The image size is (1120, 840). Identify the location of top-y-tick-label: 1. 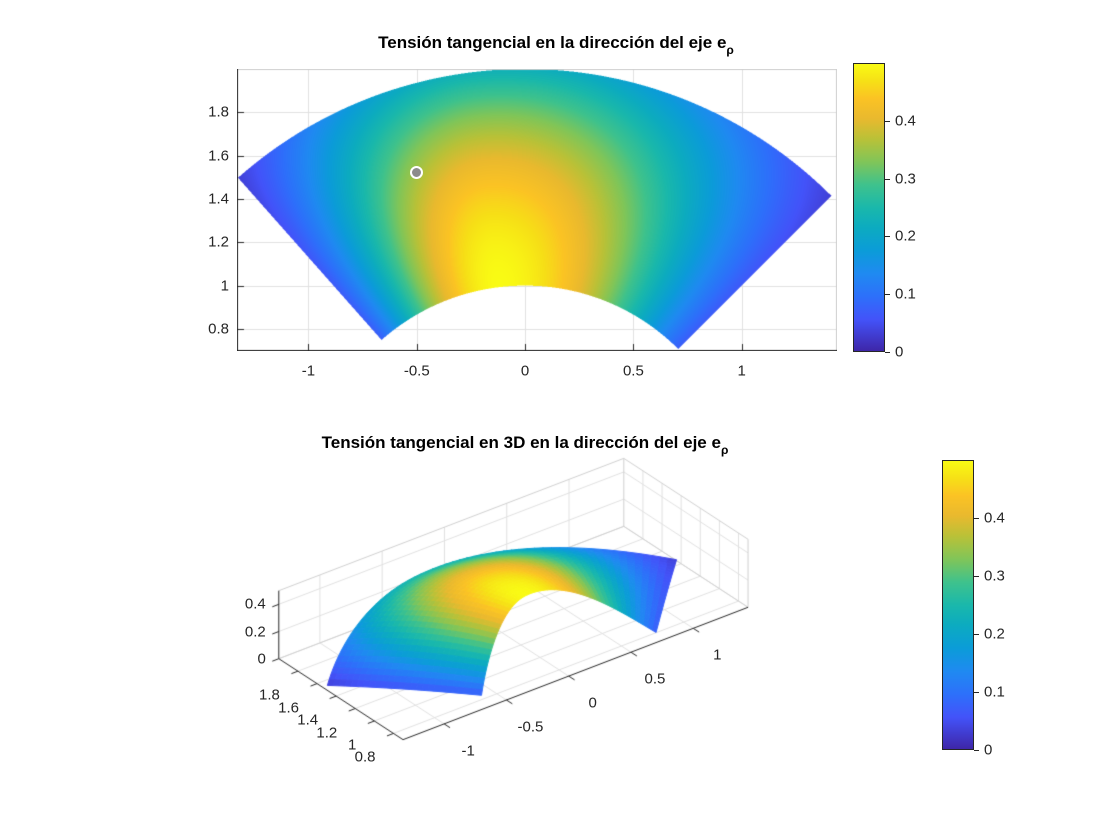
(224, 286).